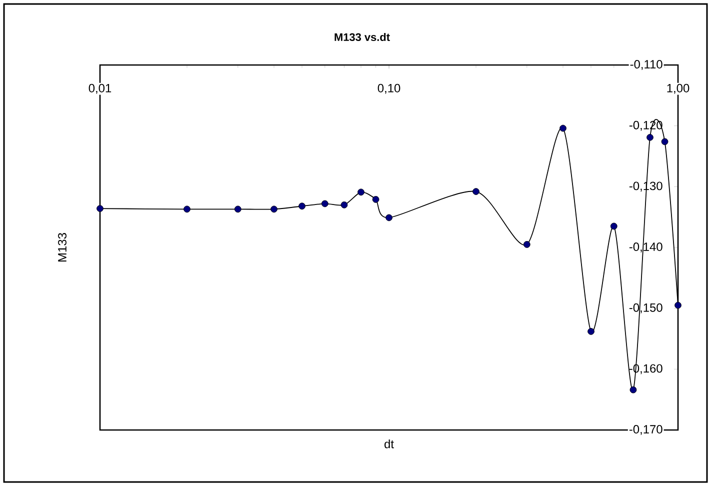  What do you see at coordinates (100, 89) in the screenshot?
I see `x-tick-label: 0,01` at bounding box center [100, 89].